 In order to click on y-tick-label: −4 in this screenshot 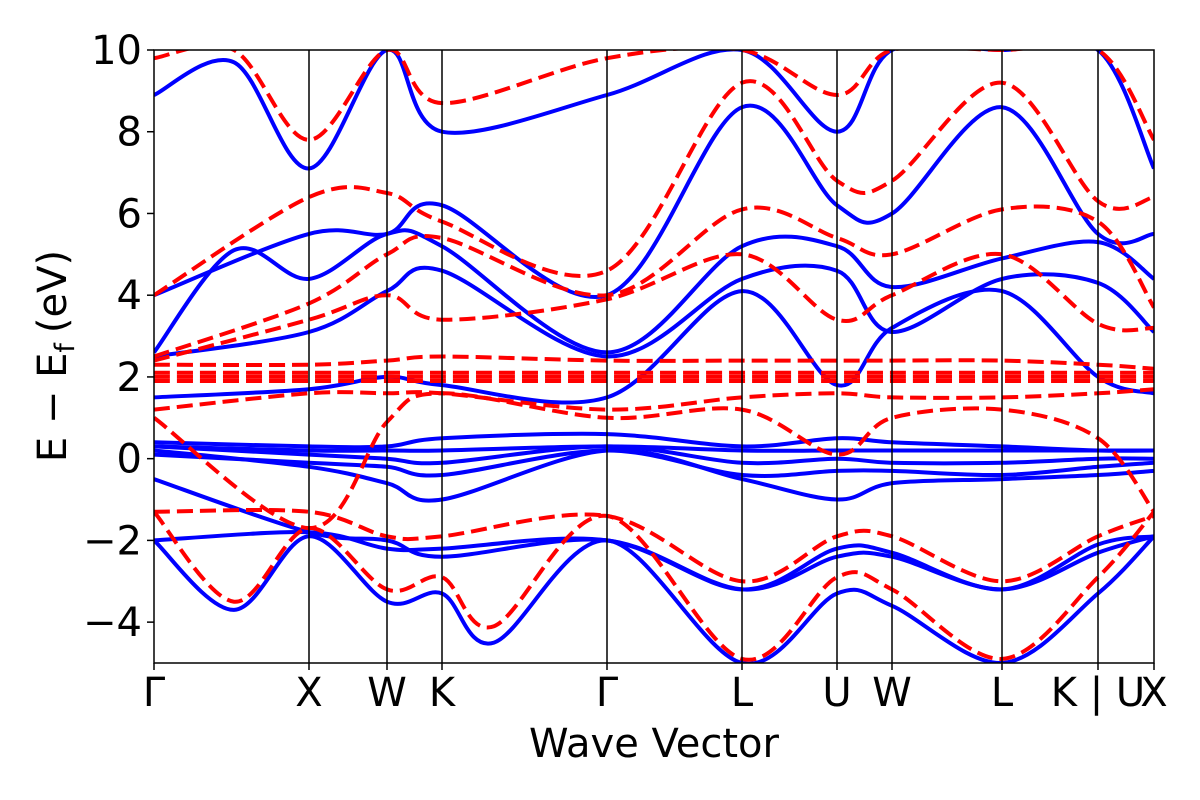, I will do `click(112, 623)`.